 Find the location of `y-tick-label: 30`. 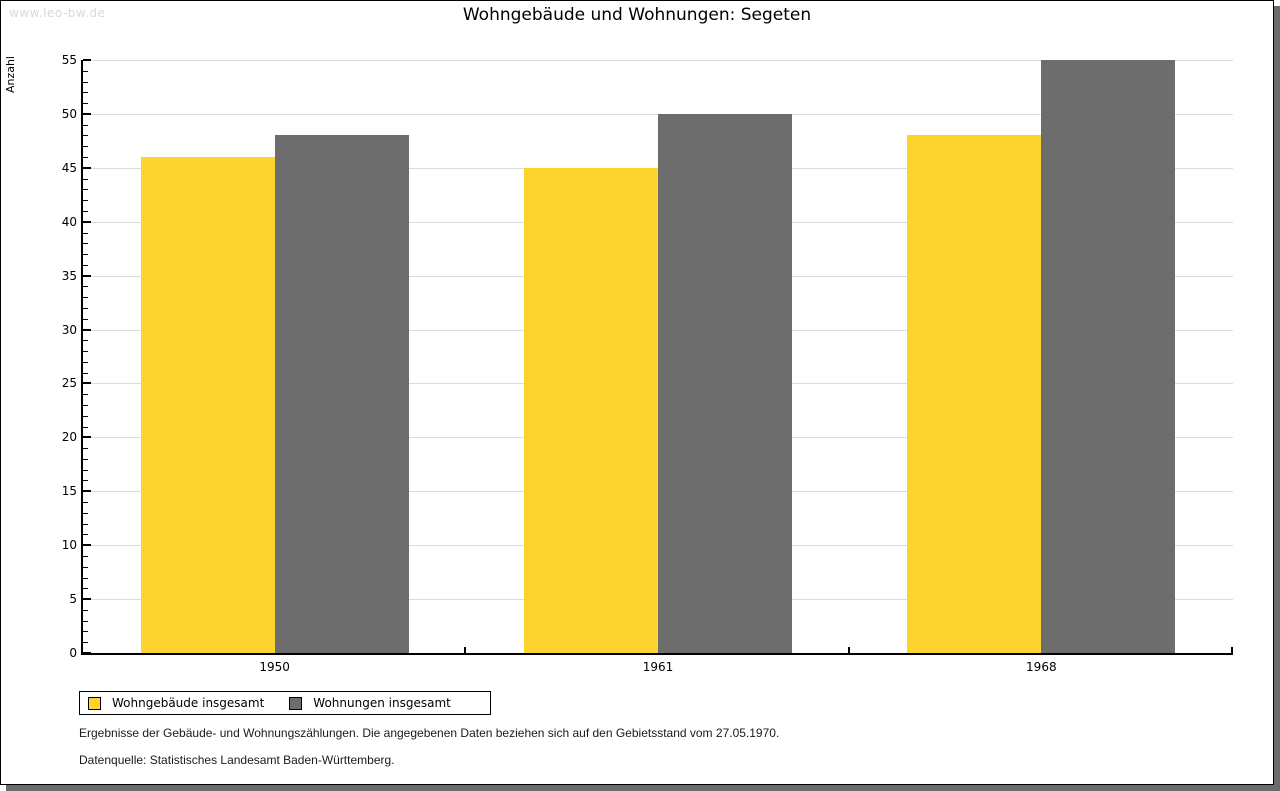

y-tick-label: 30 is located at coordinates (69, 329).